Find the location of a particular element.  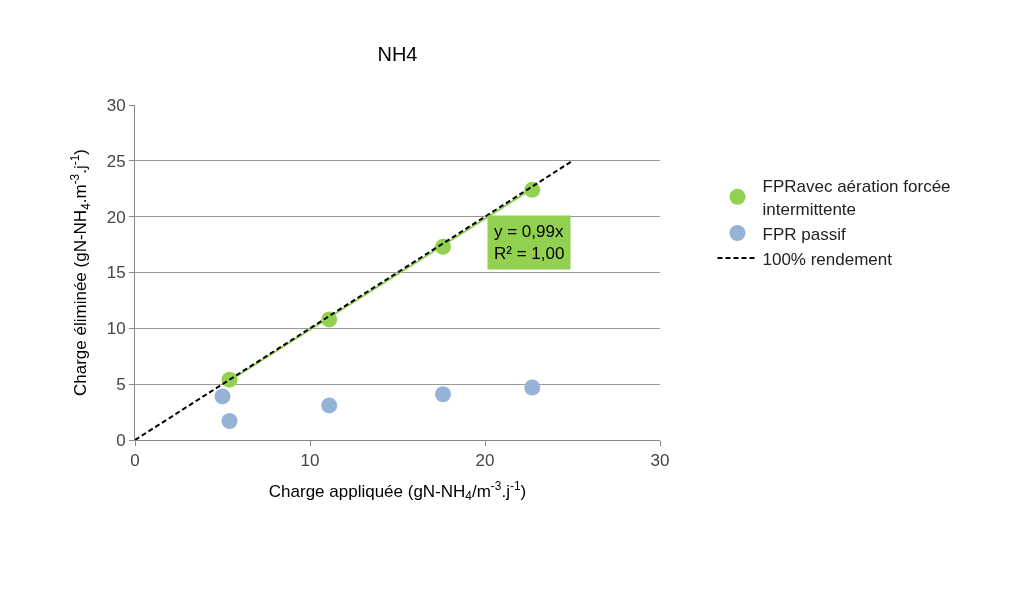

x-tick-label: 0 is located at coordinates (135, 461).